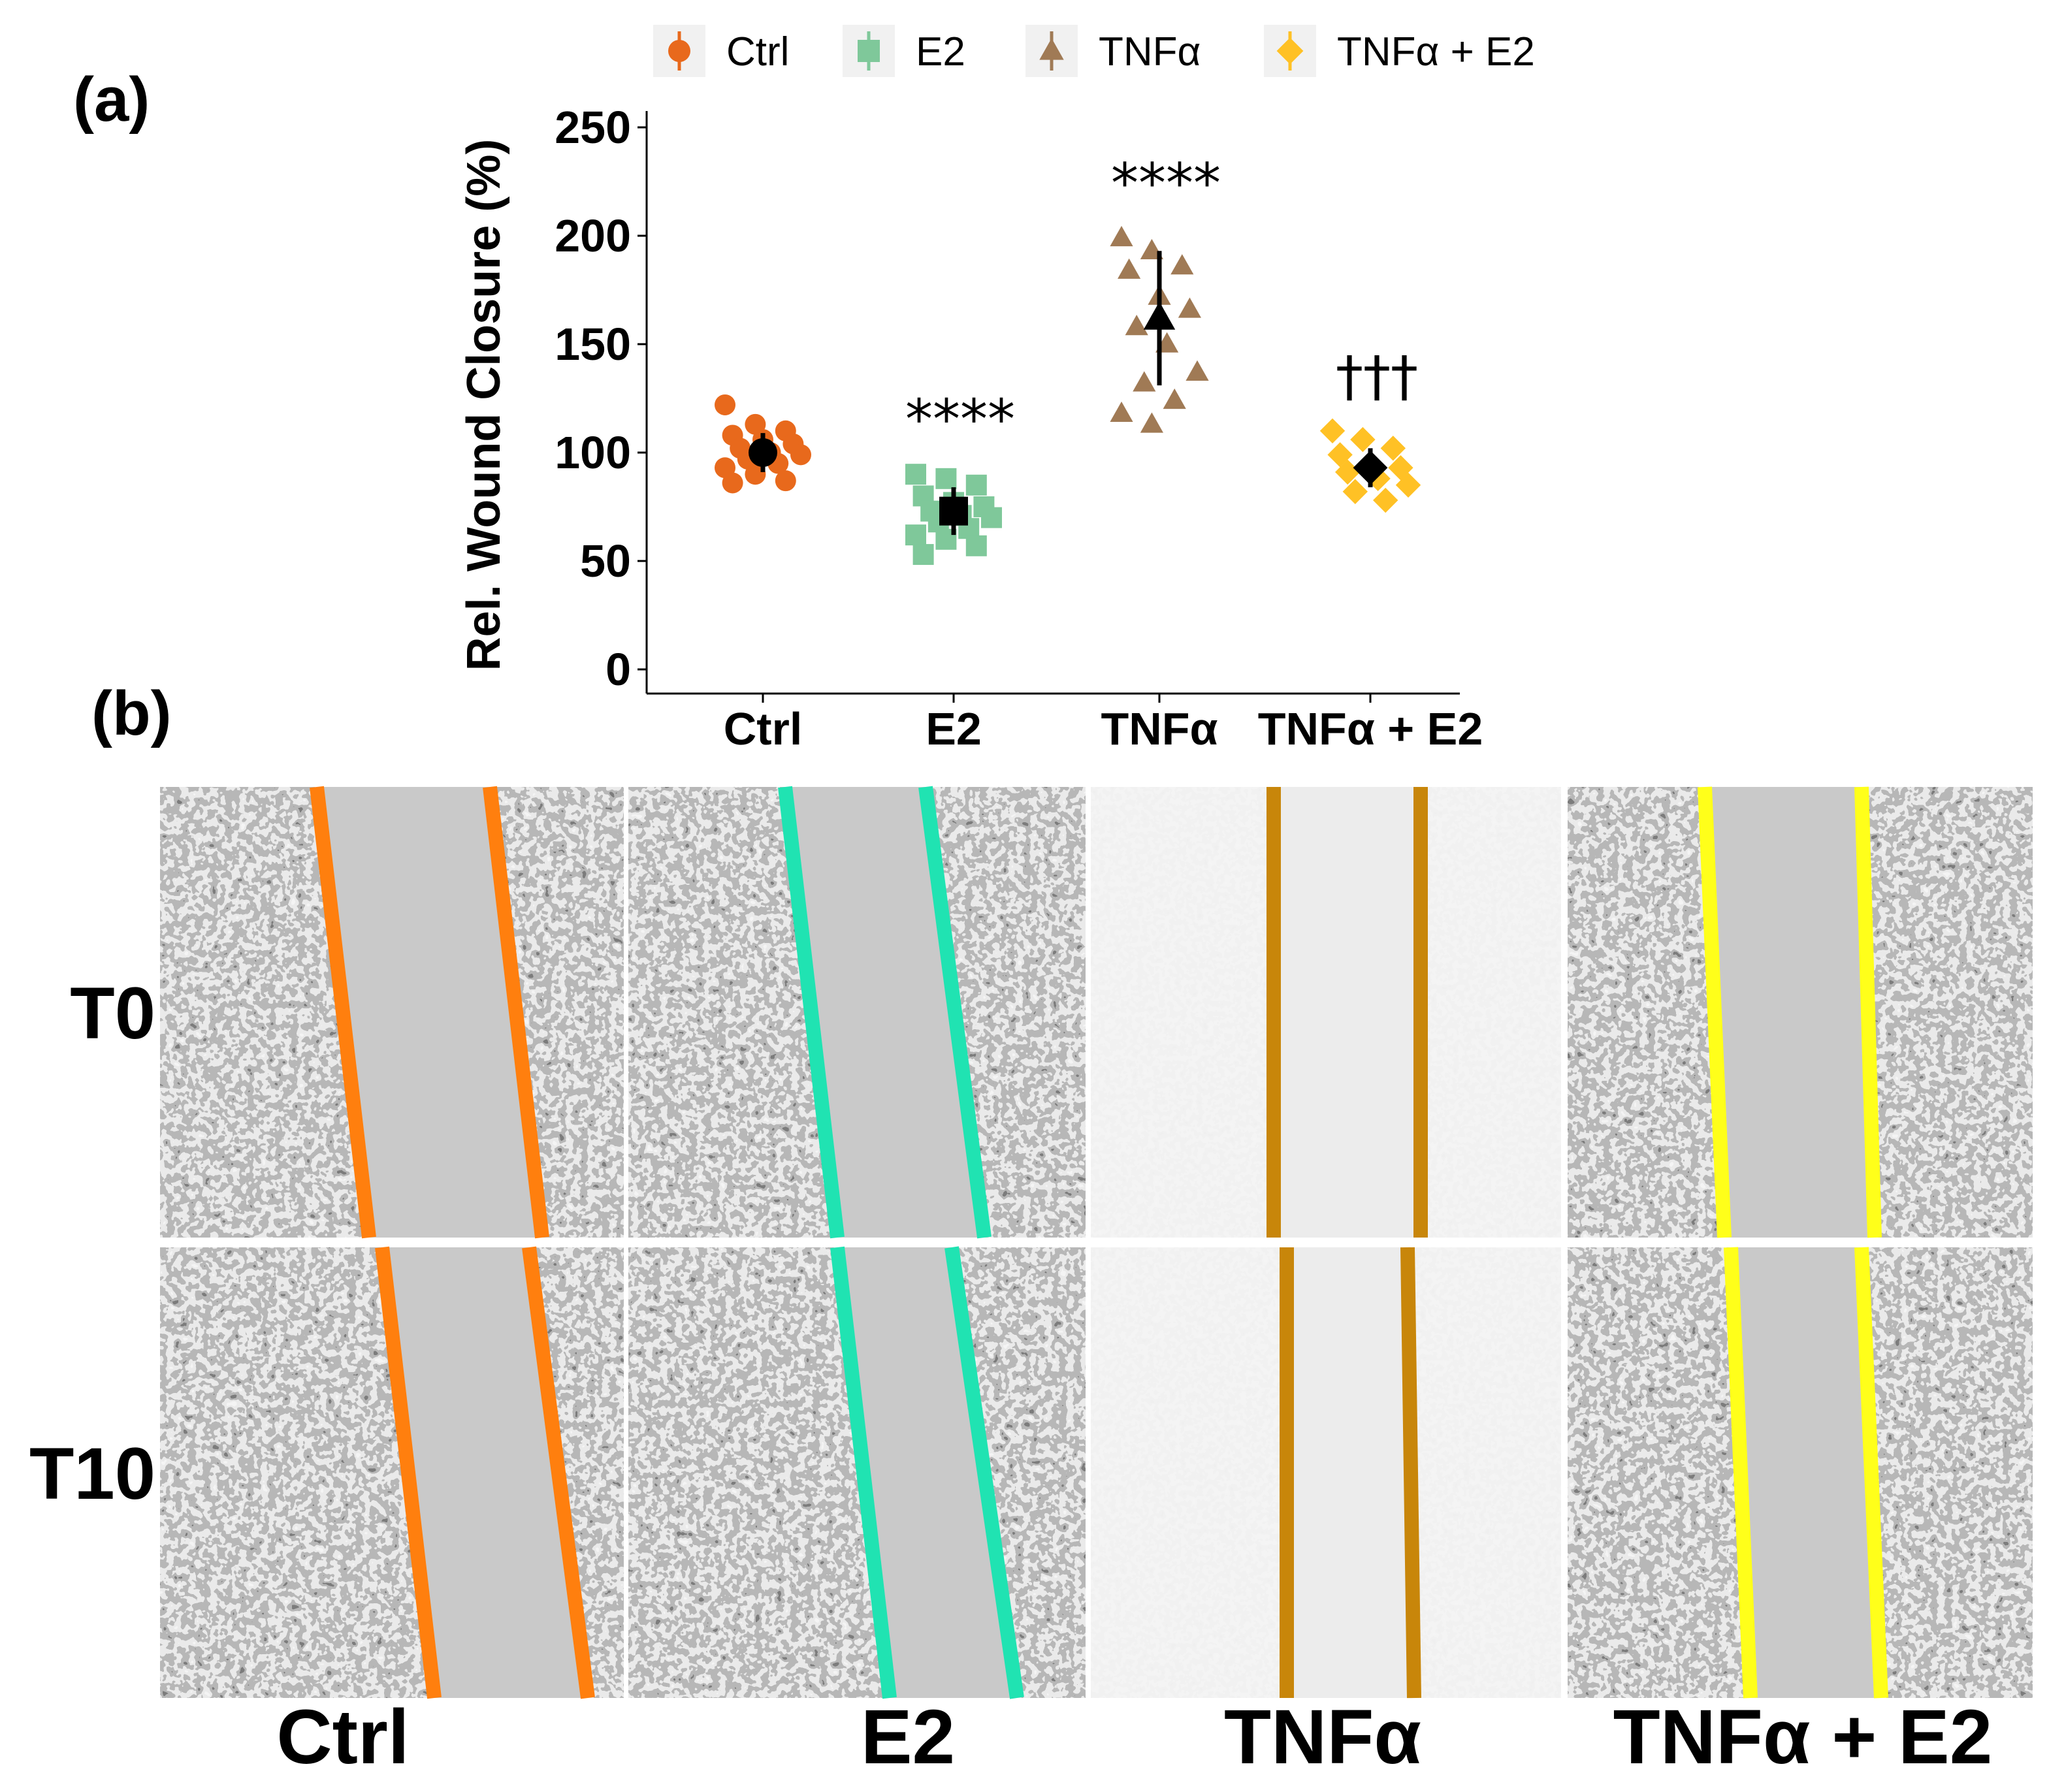 The width and height of the screenshot is (2049, 1792). I want to click on y-tick-label: 150, so click(593, 344).